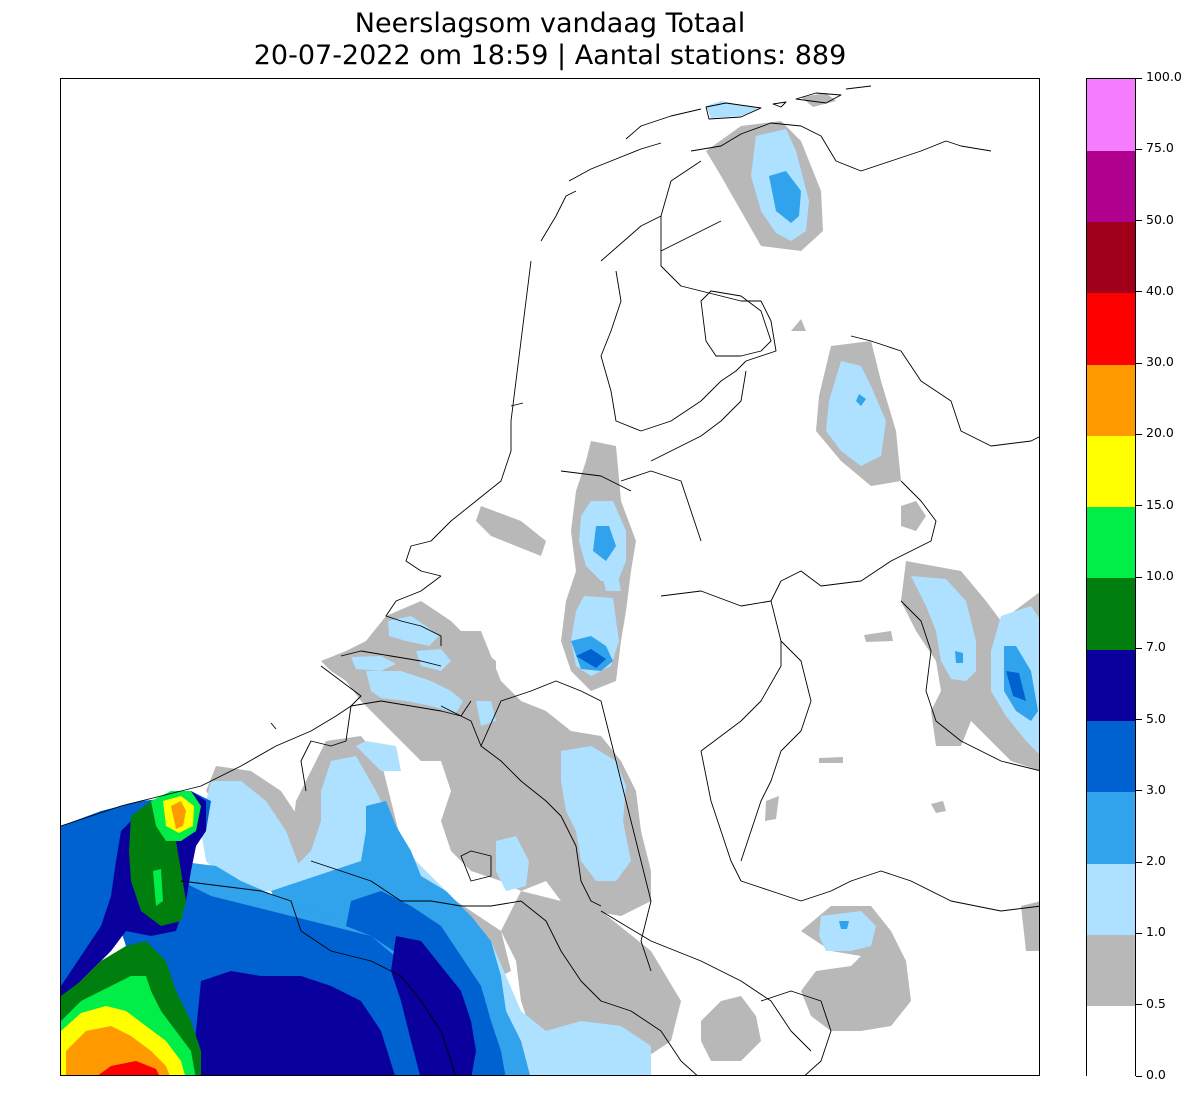 Image resolution: width=1200 pixels, height=1100 pixels. Describe the element at coordinates (1156, 861) in the screenshot. I see `colorbar-tick-label: 2.0` at that location.